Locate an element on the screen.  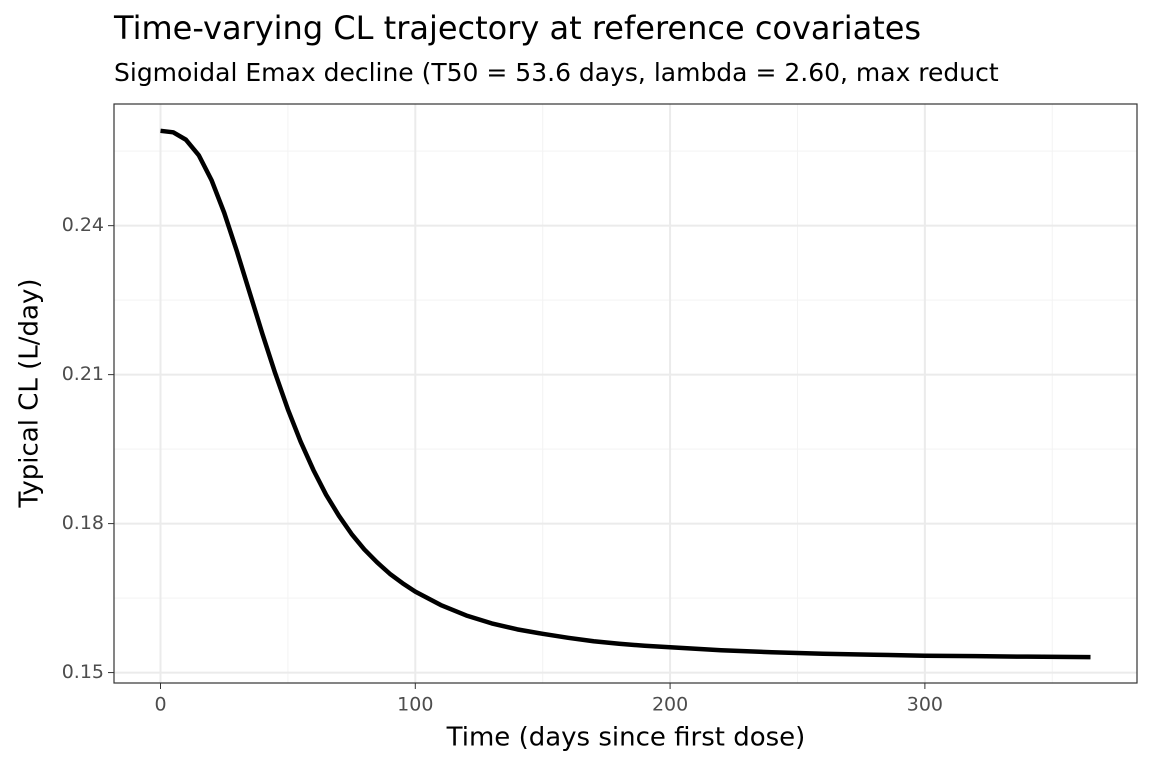
y-axis-title: Typical CL (L/day) is located at coordinates (30, 394).